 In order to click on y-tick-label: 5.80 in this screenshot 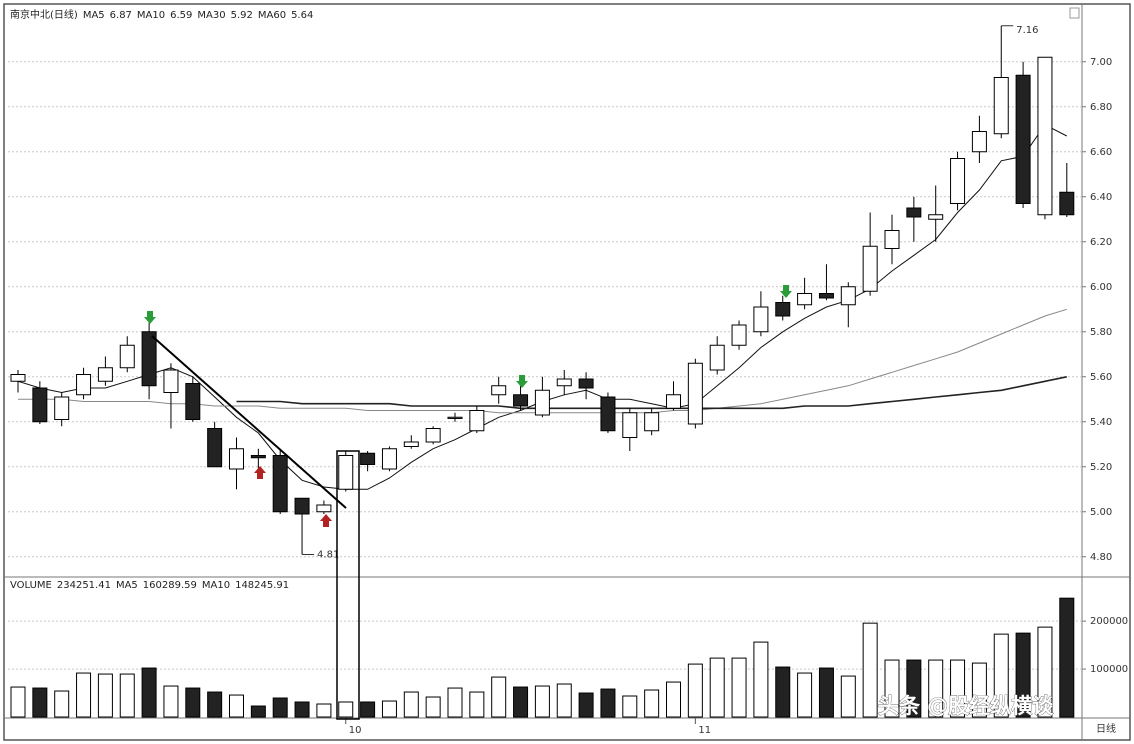, I will do `click(1101, 332)`.